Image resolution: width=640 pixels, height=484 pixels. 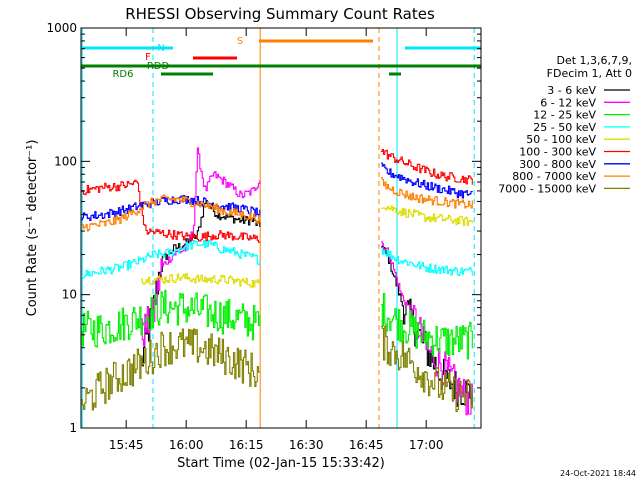 What do you see at coordinates (246, 445) in the screenshot?
I see `x-tick-label-2: 16:15` at bounding box center [246, 445].